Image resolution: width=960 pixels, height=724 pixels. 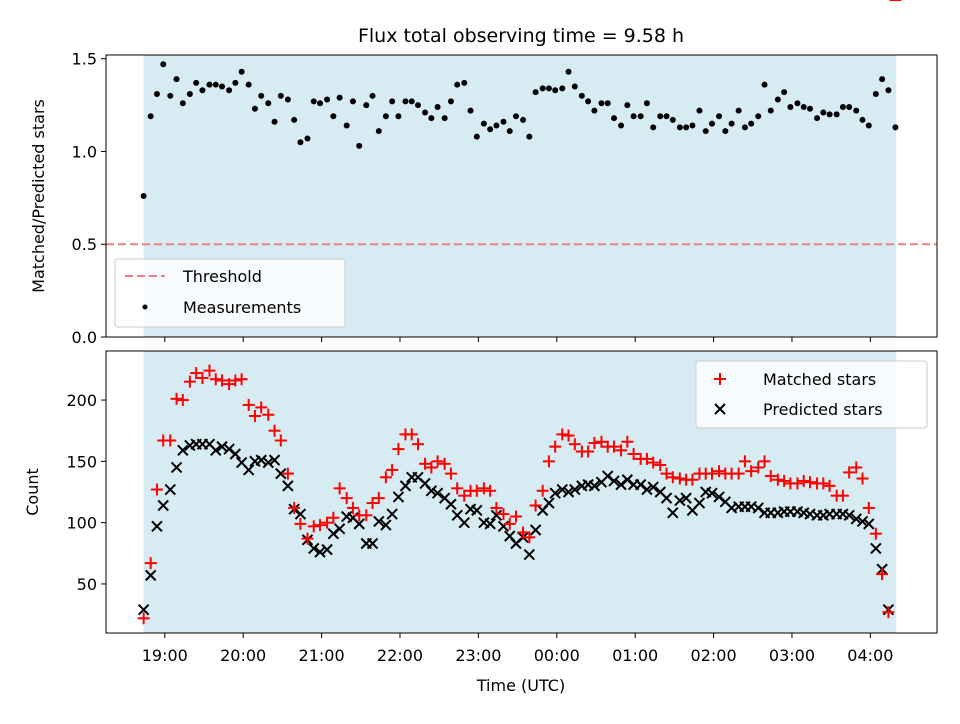 I want to click on top-y-tick-label: 1.0, so click(x=84, y=151).